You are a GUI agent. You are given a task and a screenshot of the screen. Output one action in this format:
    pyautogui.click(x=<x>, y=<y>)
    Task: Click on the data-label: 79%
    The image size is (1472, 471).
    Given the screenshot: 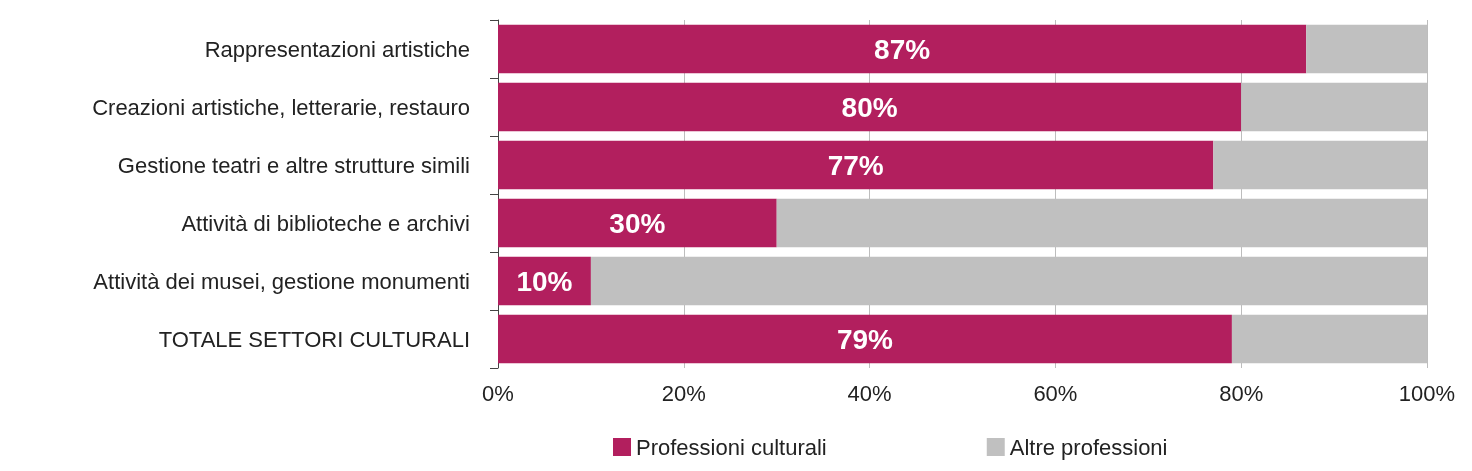 What is the action you would take?
    pyautogui.click(x=865, y=339)
    